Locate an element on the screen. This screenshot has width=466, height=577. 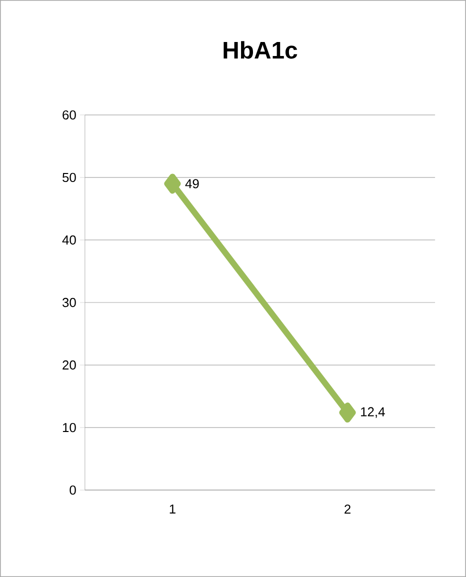
data-label: 49 is located at coordinates (192, 183).